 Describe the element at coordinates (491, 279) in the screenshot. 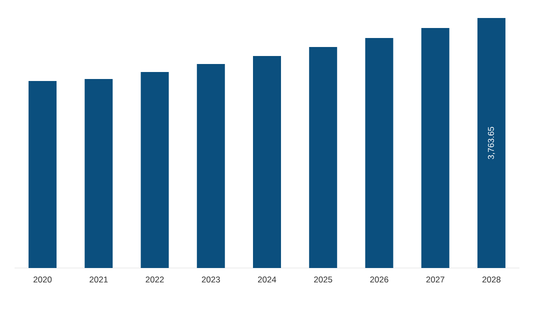

I see `x-tick-label: 2028` at that location.